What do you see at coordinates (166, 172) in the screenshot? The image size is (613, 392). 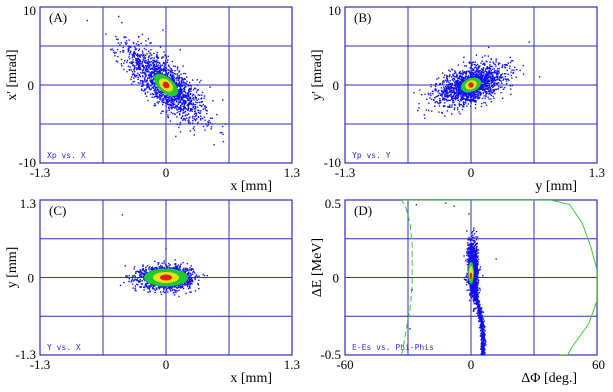 I see `x-tick-label: 0` at bounding box center [166, 172].